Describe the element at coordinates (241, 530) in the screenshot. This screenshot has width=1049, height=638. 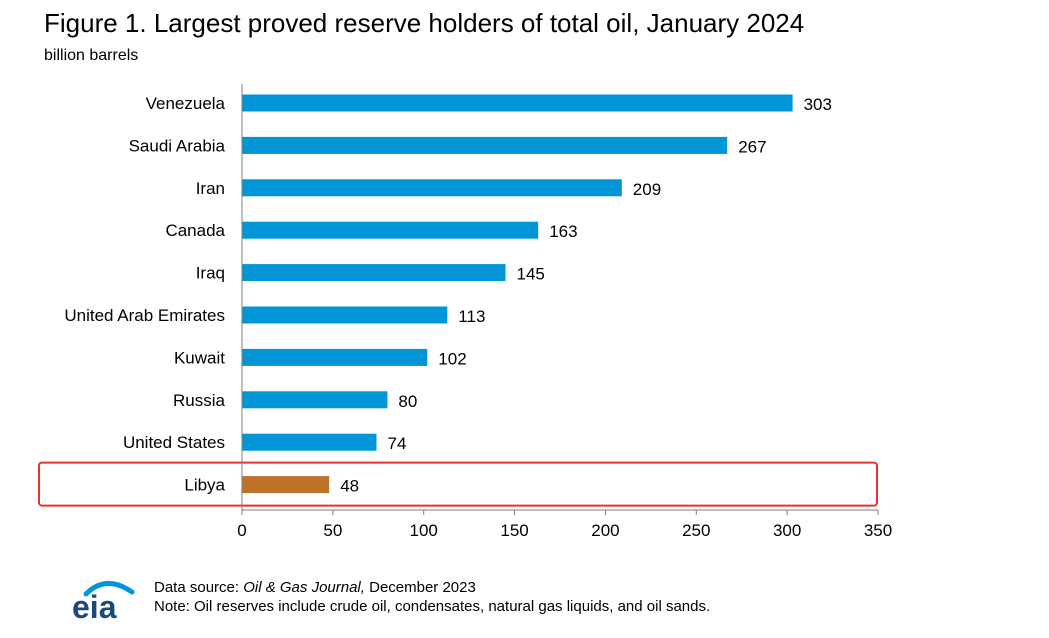
I see `x-tick-label: 0` at that location.